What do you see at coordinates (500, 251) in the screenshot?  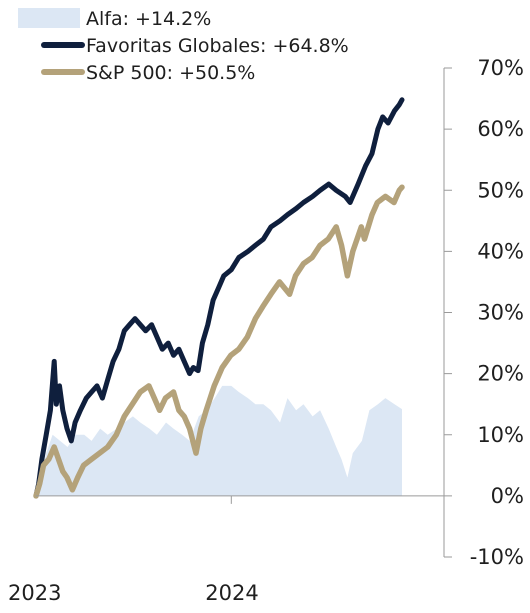 I see `y-tick-label: 40%` at bounding box center [500, 251].